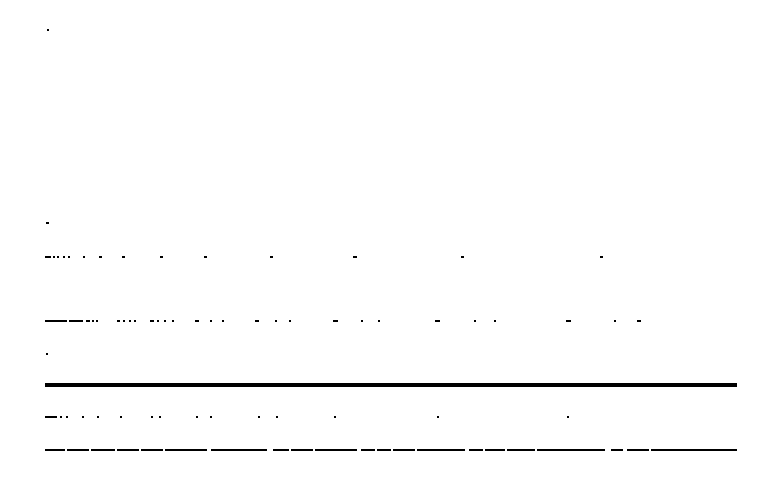  What do you see at coordinates (391, 385) in the screenshot?
I see `horizontal-rule` at bounding box center [391, 385].